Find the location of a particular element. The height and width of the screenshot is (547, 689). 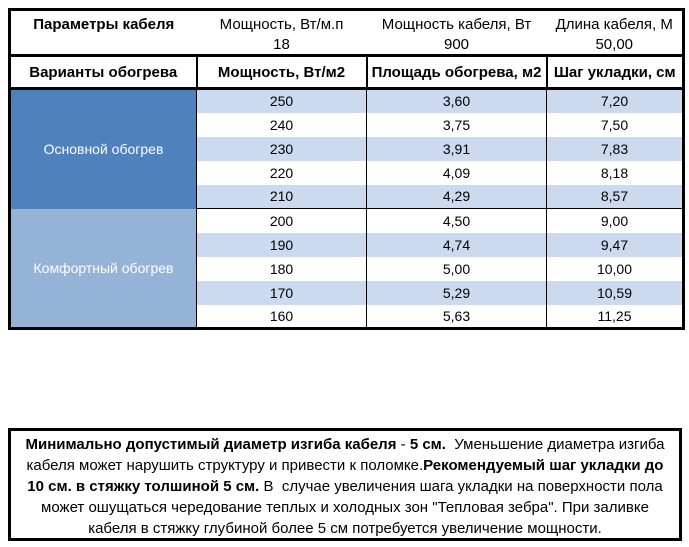

heating-area-cell: 5,29 is located at coordinates (456, 292).